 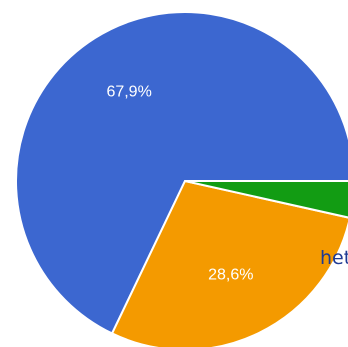 I want to click on pie-slice-label-1: 67,9%, so click(x=128, y=92).